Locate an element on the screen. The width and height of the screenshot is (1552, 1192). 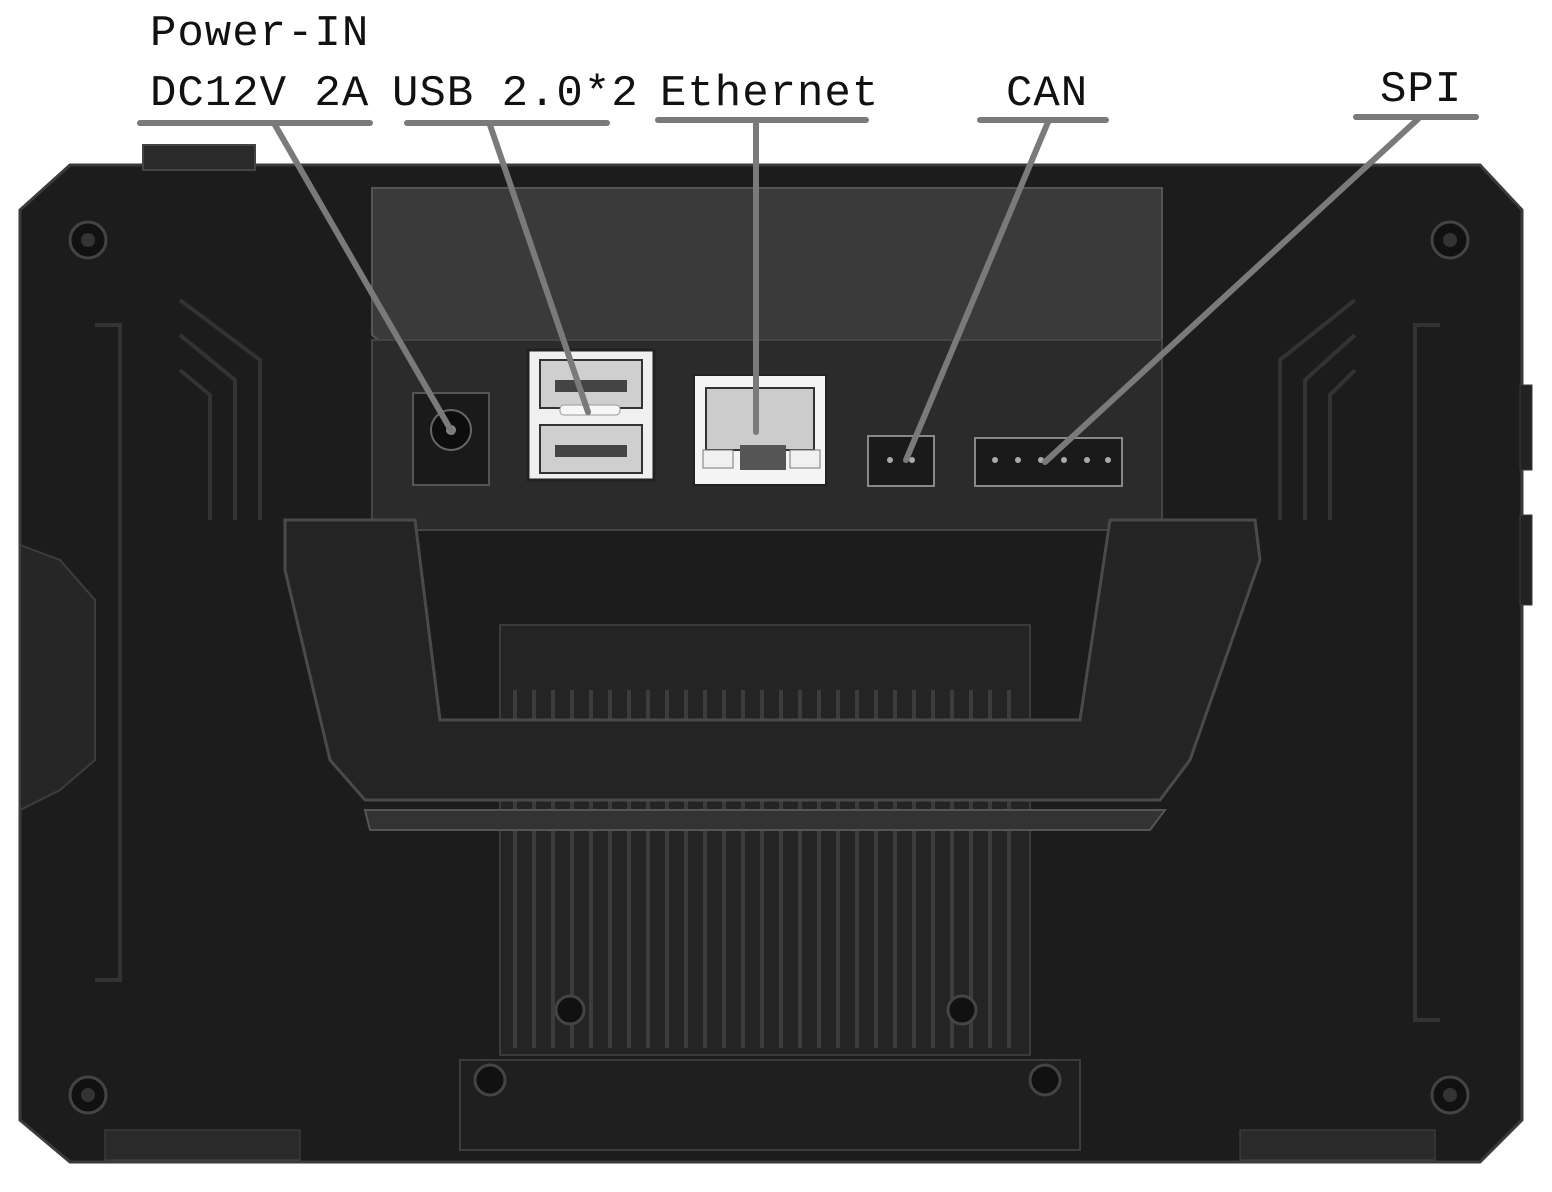
top-connector is located at coordinates (199, 157).